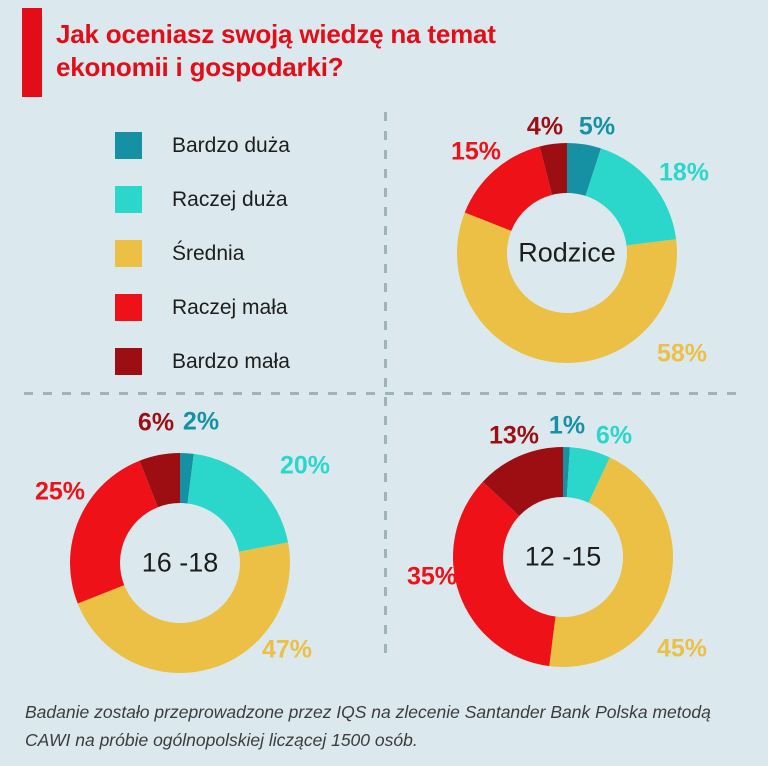  I want to click on pct-label-16-18-srednia: 47%, so click(287, 649).